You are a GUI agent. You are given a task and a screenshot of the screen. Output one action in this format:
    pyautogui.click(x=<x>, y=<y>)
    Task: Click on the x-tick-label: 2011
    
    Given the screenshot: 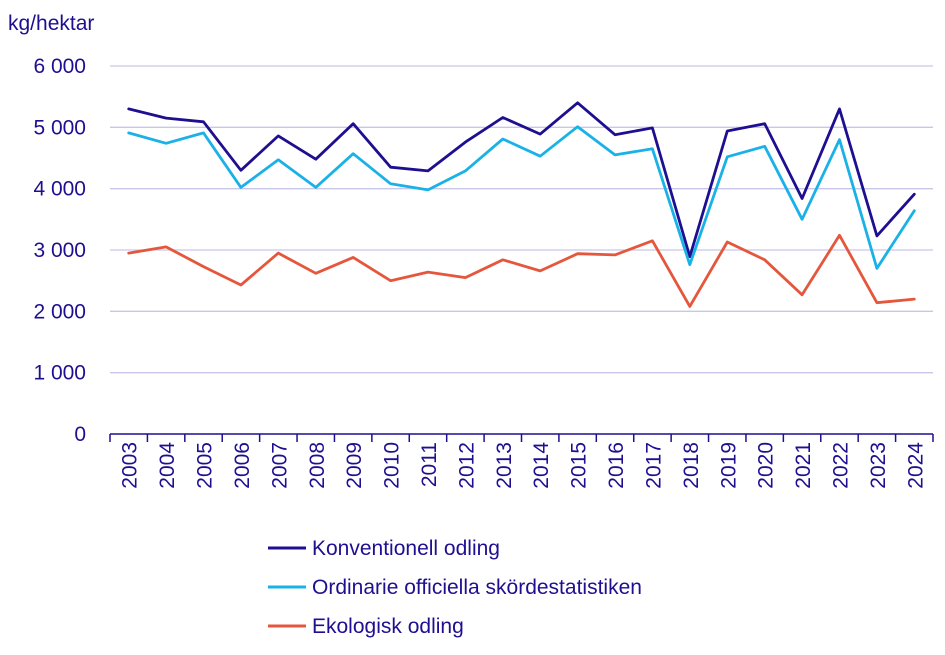 What is the action you would take?
    pyautogui.click(x=429, y=464)
    